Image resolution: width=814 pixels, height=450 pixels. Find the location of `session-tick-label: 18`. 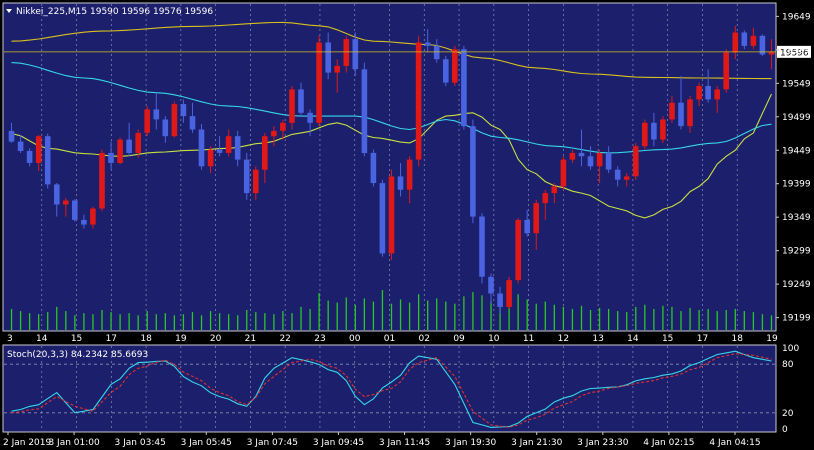

session-tick-label: 18 is located at coordinates (146, 339).